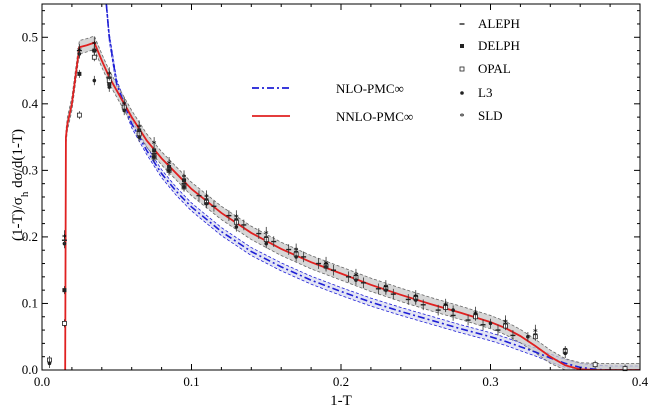 Image resolution: width=654 pixels, height=413 pixels. What do you see at coordinates (30, 169) in the screenshot?
I see `y-tick-label: 0.3` at bounding box center [30, 169].